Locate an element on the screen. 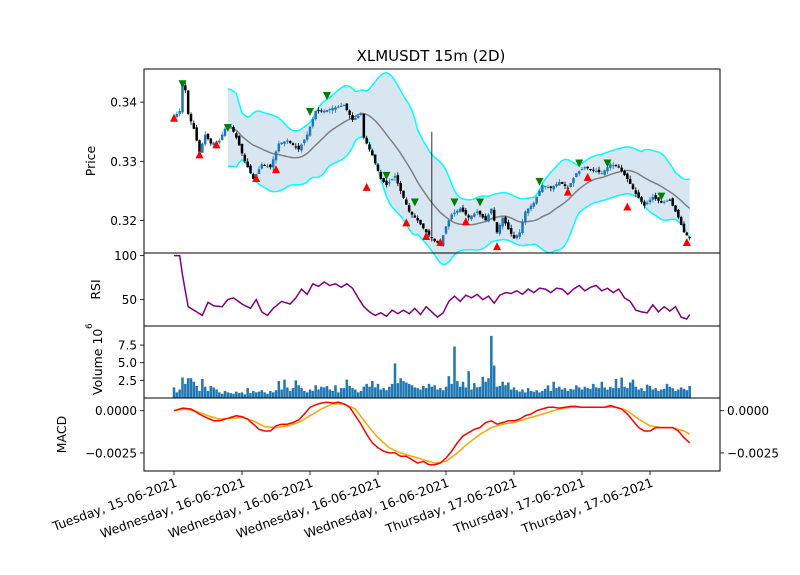 The image size is (800, 575). macd-y-left-tick-label: 0.0000 is located at coordinates (116, 411).